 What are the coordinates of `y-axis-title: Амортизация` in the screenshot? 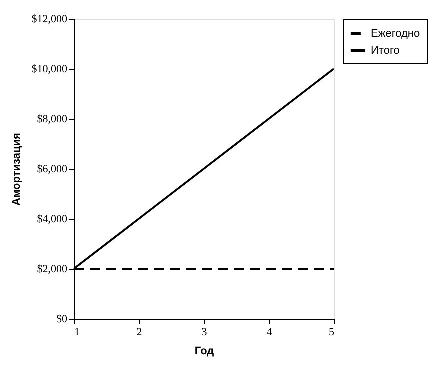 It's located at (16, 169).